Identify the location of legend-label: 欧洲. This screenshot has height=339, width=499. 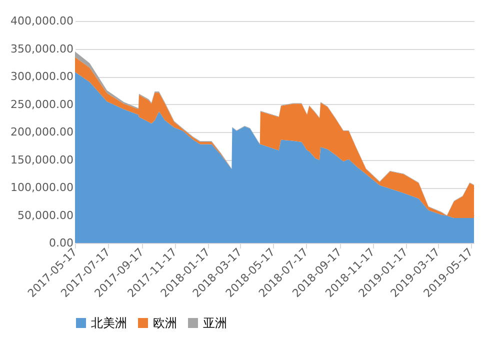
(165, 323).